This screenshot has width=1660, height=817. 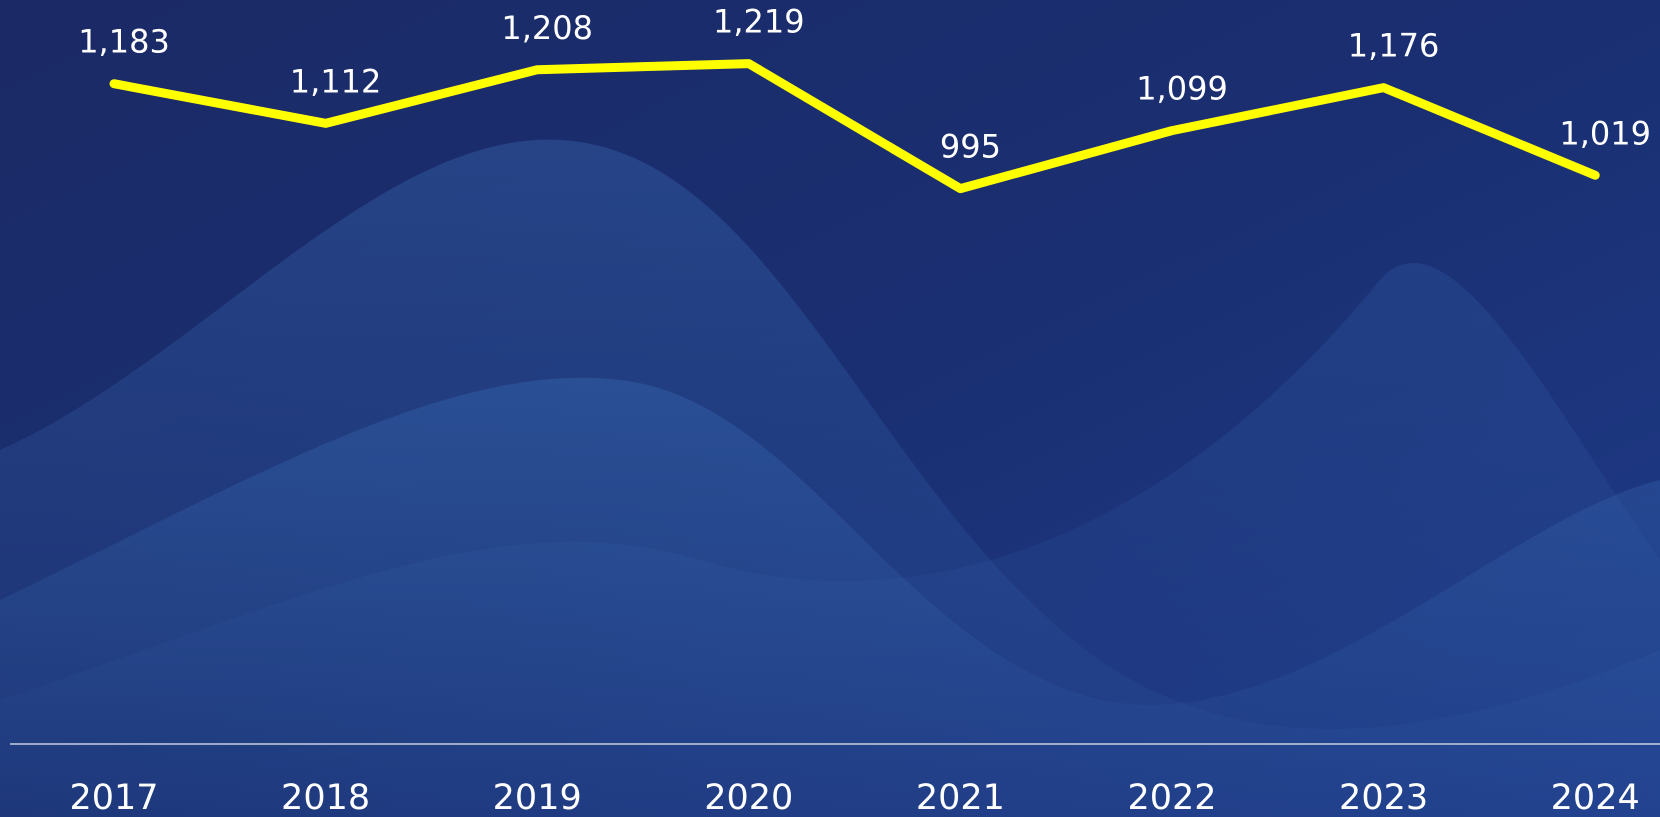 What do you see at coordinates (1182, 89) in the screenshot?
I see `data-label: 1,099` at bounding box center [1182, 89].